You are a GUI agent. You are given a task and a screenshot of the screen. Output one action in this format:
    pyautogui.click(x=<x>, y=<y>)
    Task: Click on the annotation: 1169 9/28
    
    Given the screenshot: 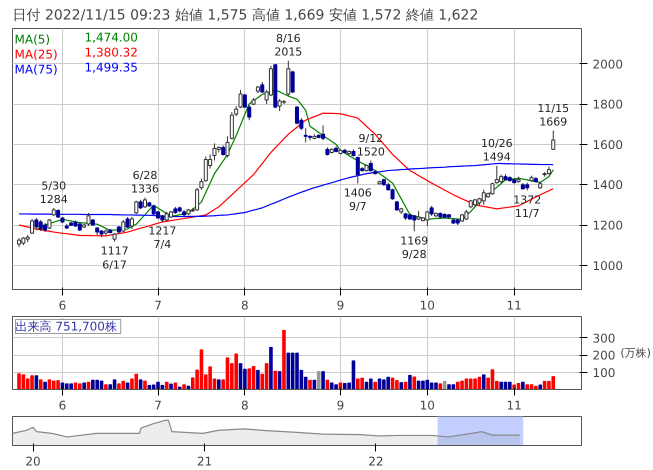 What is the action you would take?
    pyautogui.click(x=414, y=247)
    